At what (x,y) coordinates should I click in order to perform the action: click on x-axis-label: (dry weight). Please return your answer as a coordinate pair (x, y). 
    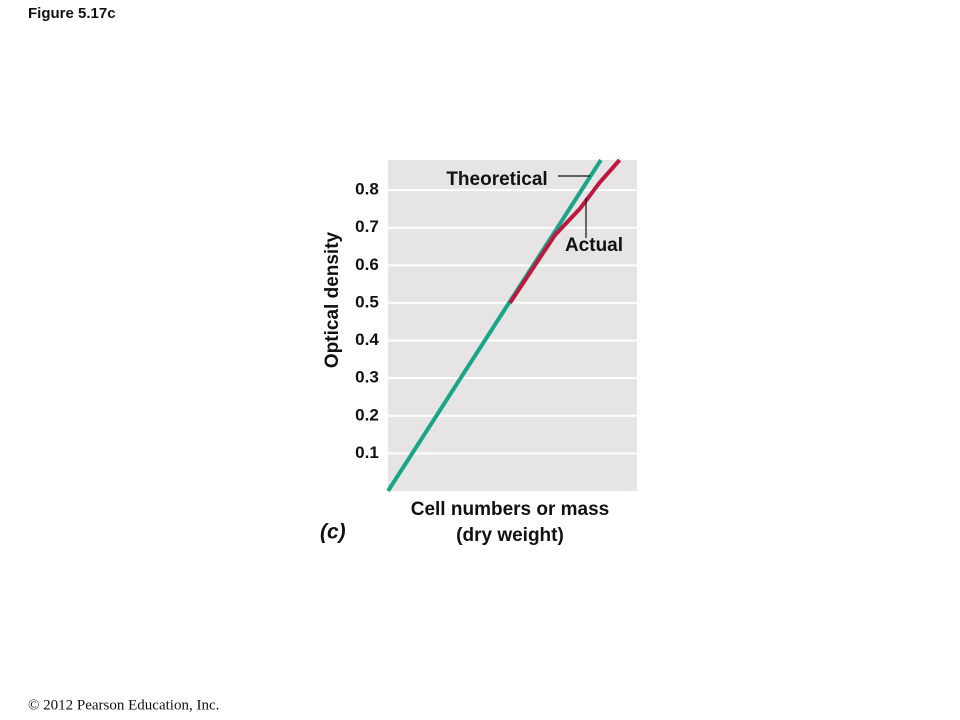
    Looking at the image, I should click on (510, 535).